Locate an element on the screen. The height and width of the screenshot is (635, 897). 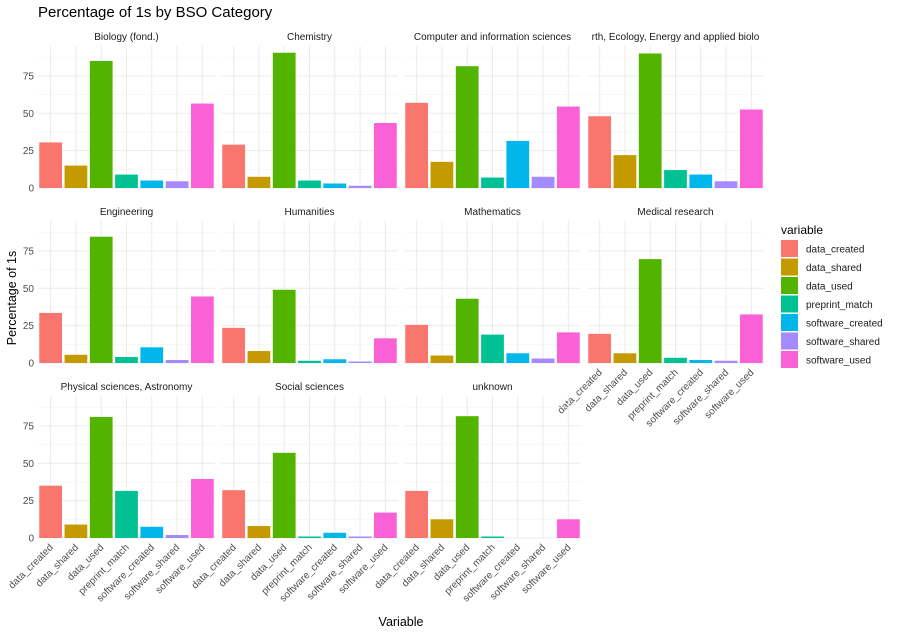
legend-label: software_used is located at coordinates (838, 361).